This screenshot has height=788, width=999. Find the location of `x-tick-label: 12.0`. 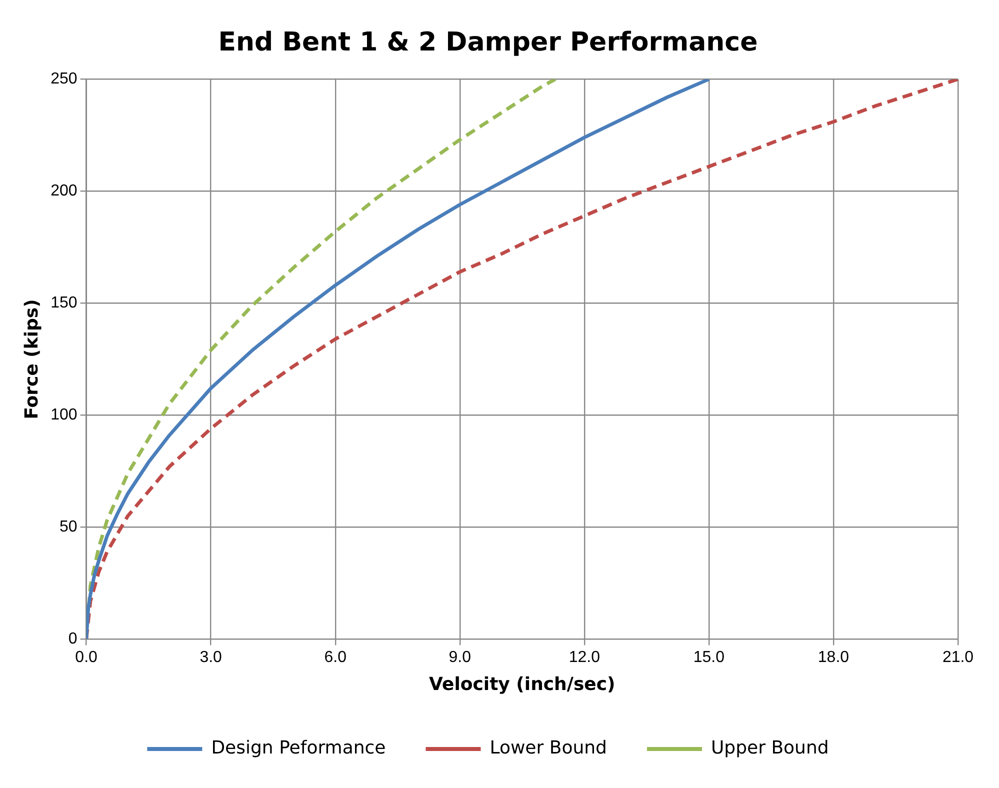

x-tick-label: 12.0 is located at coordinates (584, 657).